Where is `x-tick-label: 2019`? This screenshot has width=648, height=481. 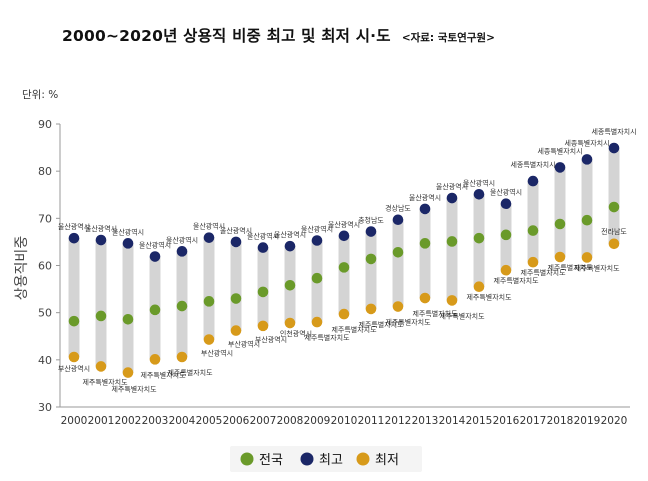 x-tick-label: 2019 is located at coordinates (587, 421).